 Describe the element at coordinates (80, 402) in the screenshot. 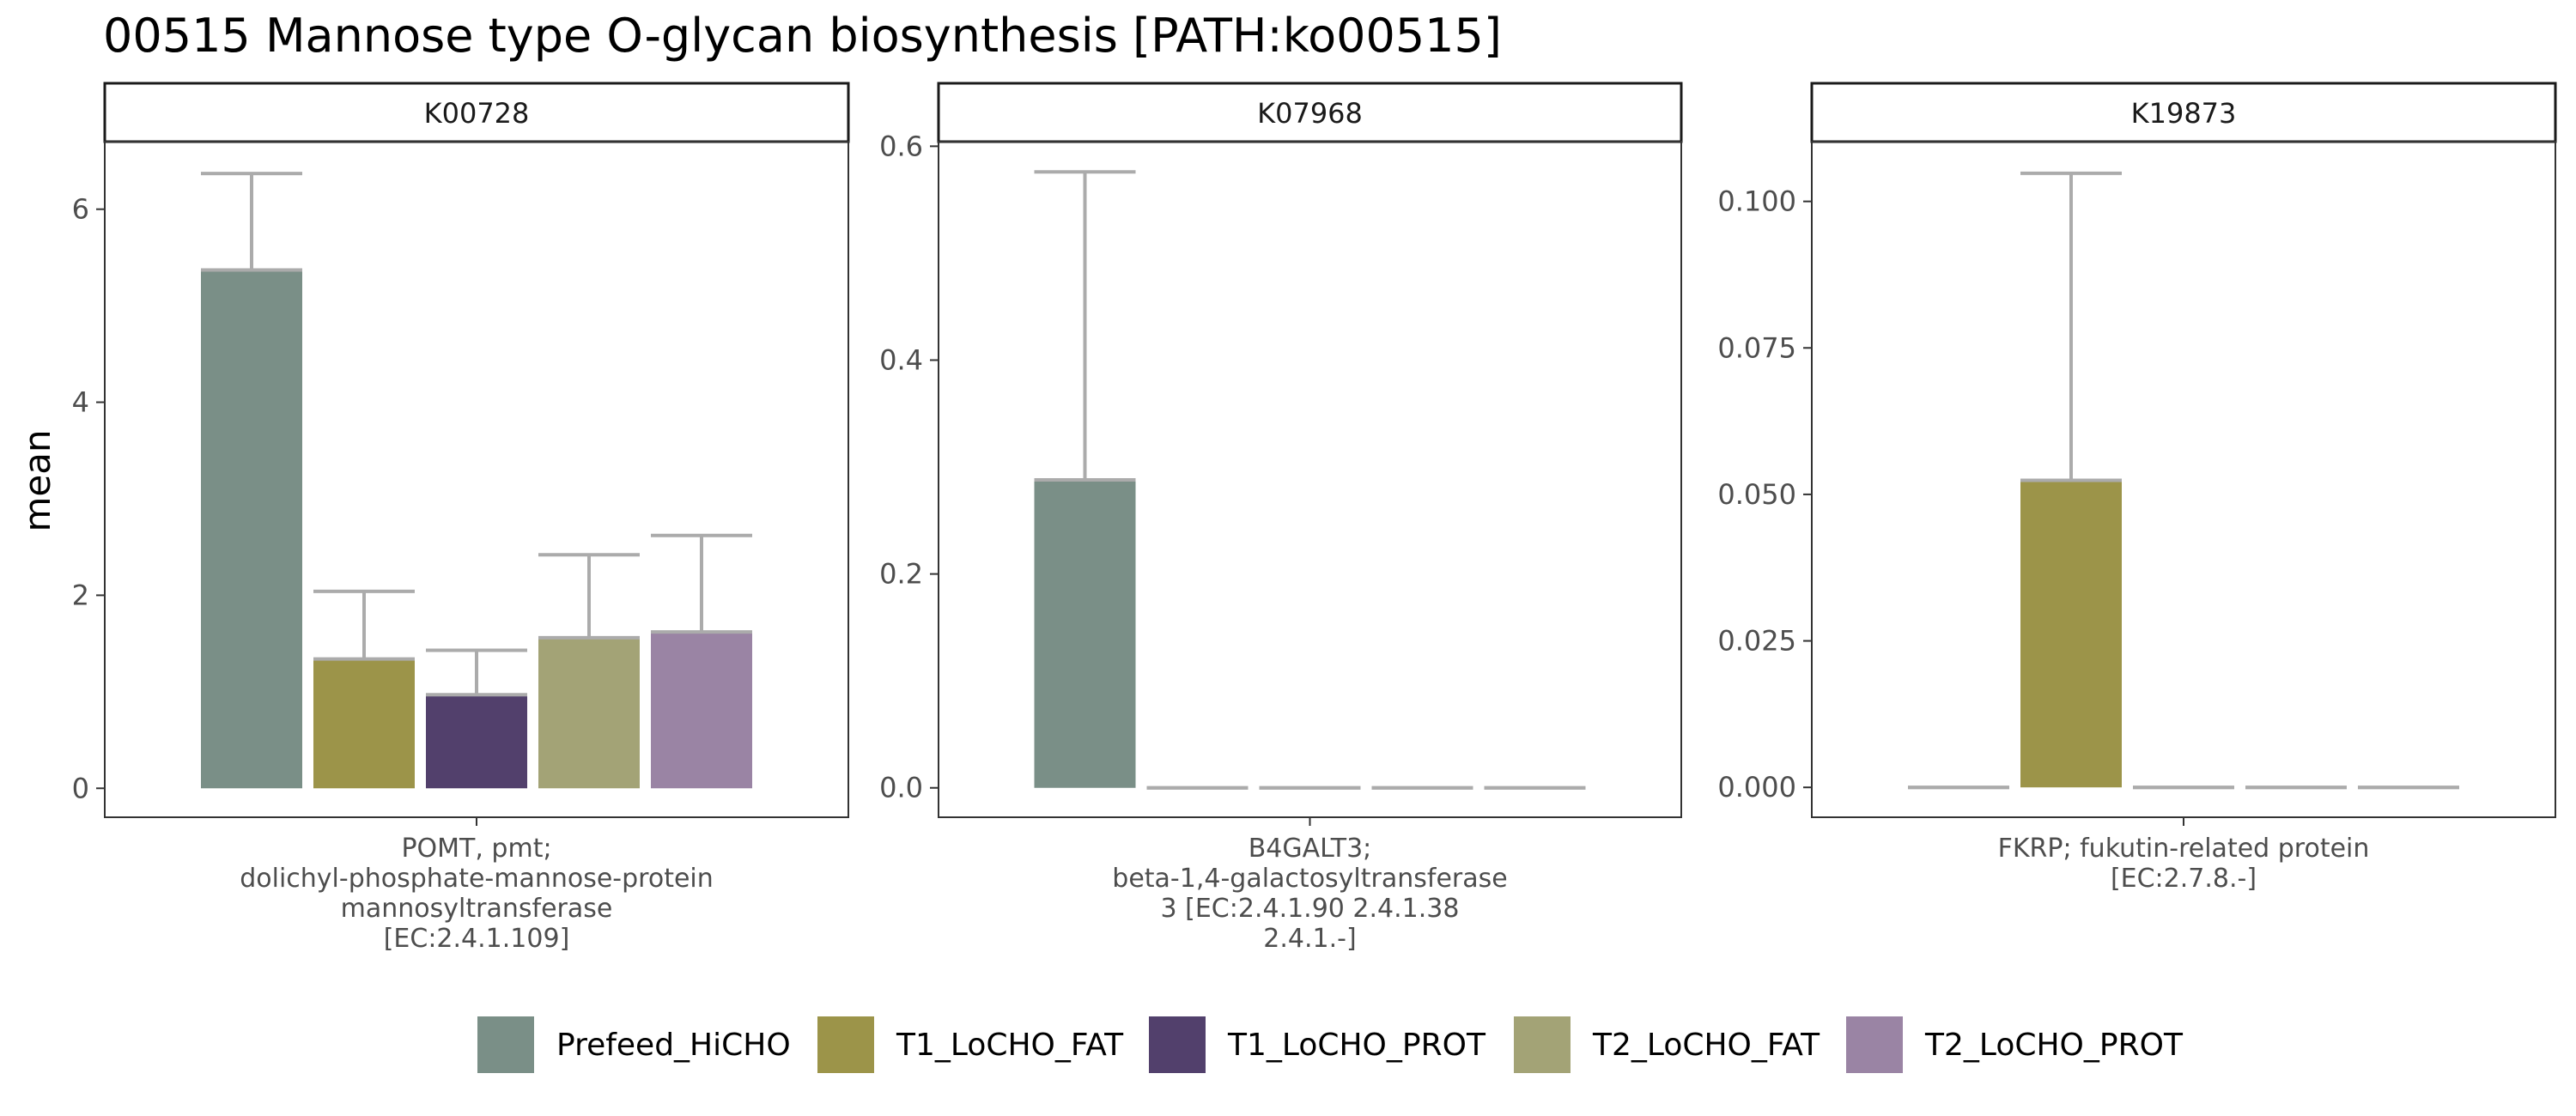

I see `y-tick-label: 4` at that location.